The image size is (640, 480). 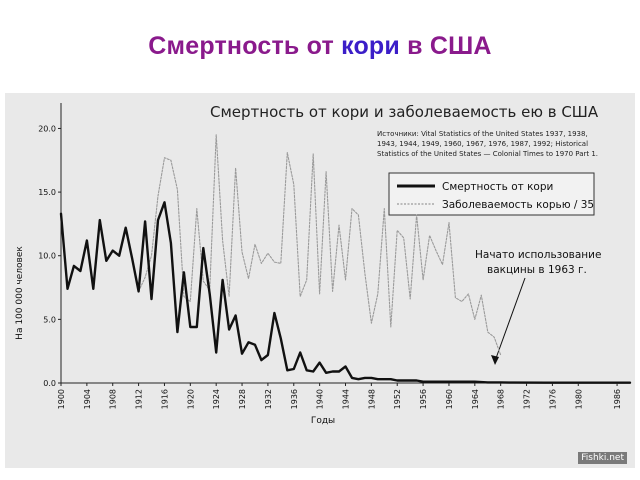 What do you see at coordinates (323, 421) in the screenshot?
I see `x-axis-label: Годы` at bounding box center [323, 421].